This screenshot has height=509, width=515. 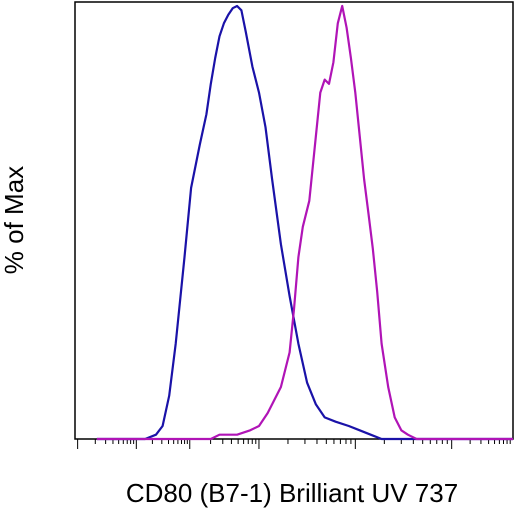 What do you see at coordinates (294, 444) in the screenshot?
I see `x-axis-ticks` at bounding box center [294, 444].